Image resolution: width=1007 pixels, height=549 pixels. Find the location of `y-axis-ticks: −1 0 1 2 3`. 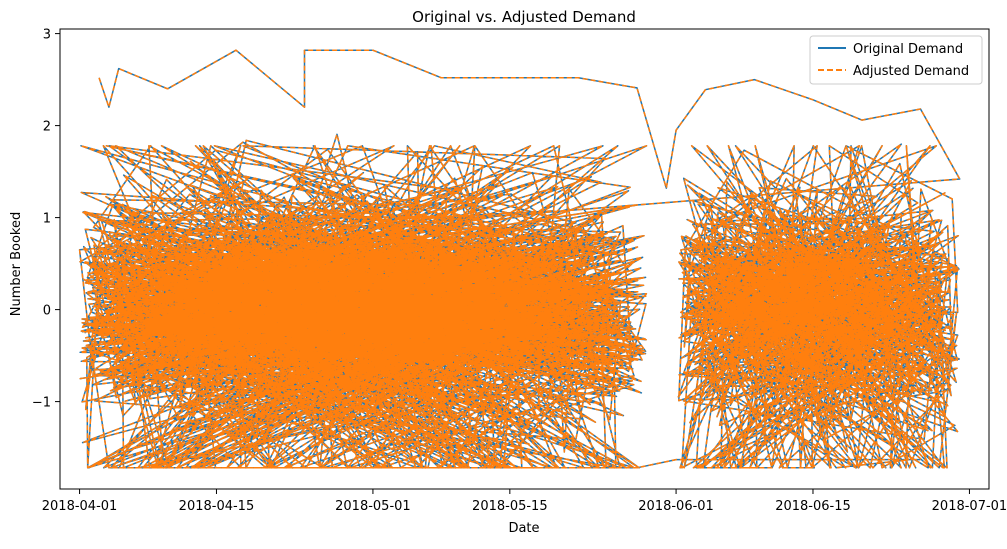

y-axis-ticks: −1 0 1 2 3 is located at coordinates (46, 219).